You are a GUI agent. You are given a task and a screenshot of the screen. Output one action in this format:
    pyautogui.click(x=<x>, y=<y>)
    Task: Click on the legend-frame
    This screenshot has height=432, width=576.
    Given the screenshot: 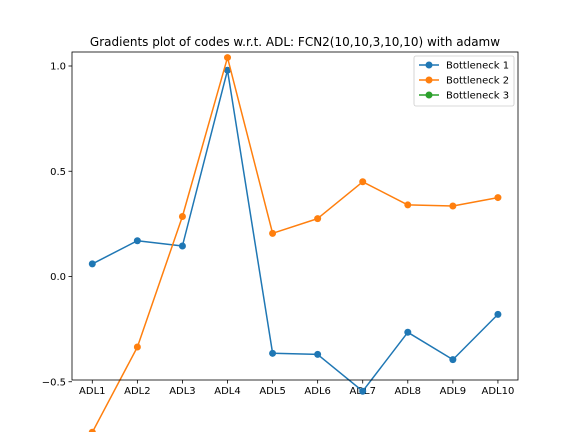 What is the action you would take?
    pyautogui.click(x=464, y=81)
    